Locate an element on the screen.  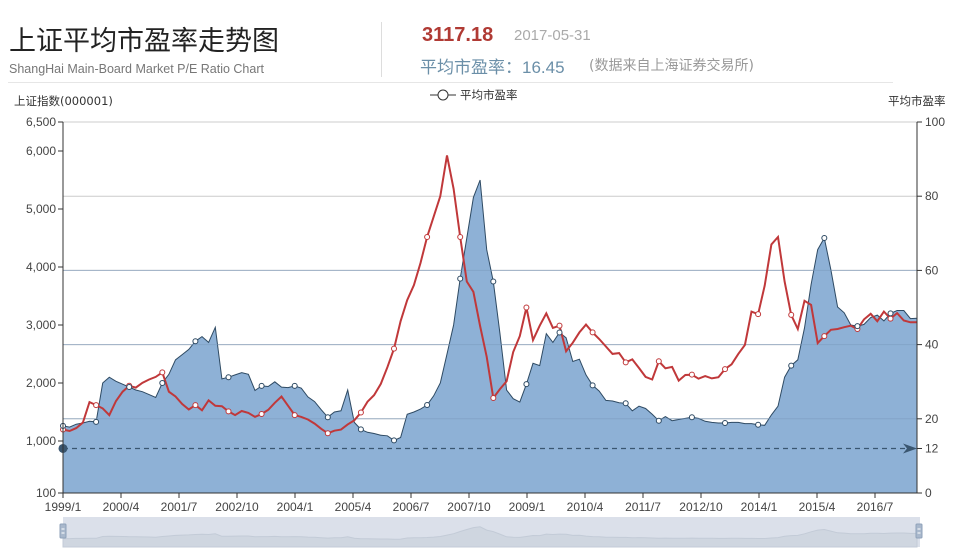
svg-text: 20 is located at coordinates (932, 419).